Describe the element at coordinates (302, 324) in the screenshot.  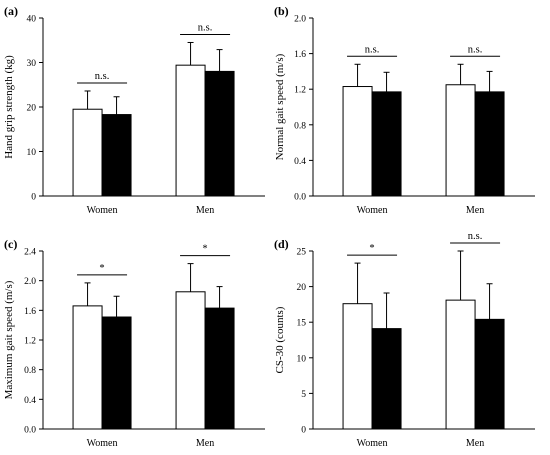
I see `y-tick-label: 15` at that location.